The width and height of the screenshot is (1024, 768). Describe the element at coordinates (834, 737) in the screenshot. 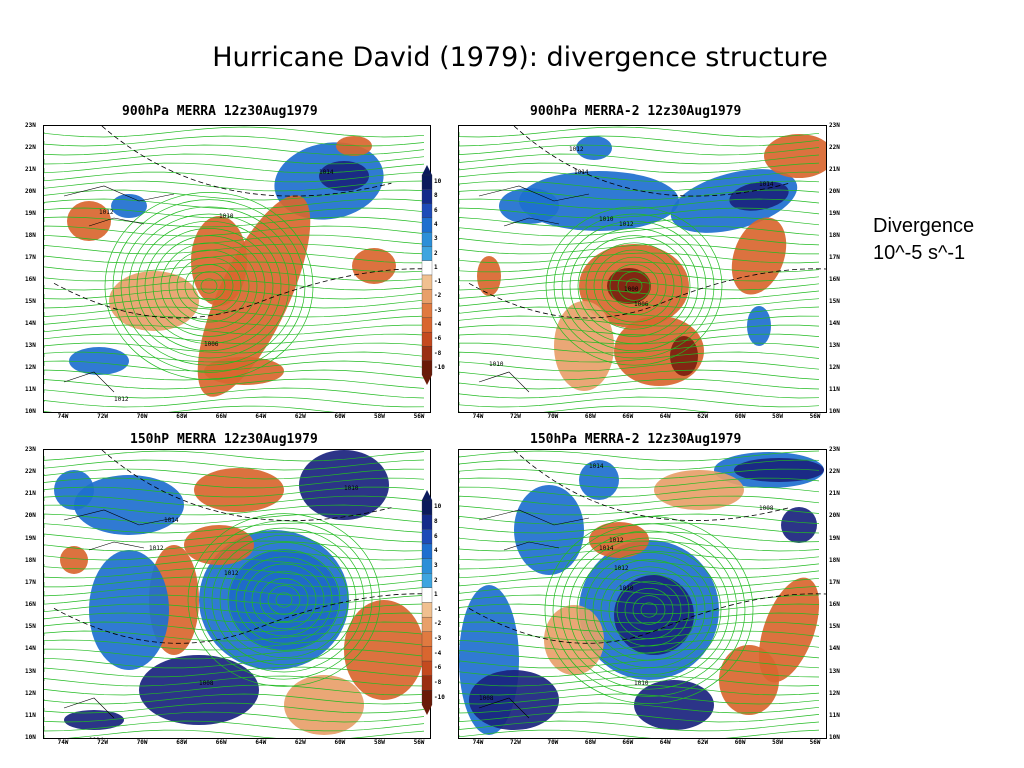

I see `y-tick-label: 10N` at that location.